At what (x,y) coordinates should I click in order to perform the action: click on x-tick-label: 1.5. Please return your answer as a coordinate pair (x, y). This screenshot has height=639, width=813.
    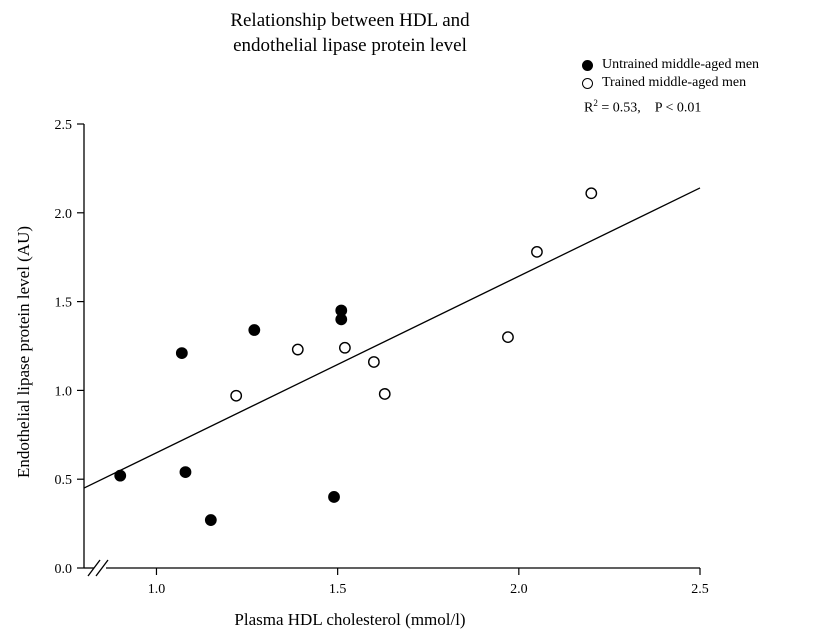
    Looking at the image, I should click on (338, 589).